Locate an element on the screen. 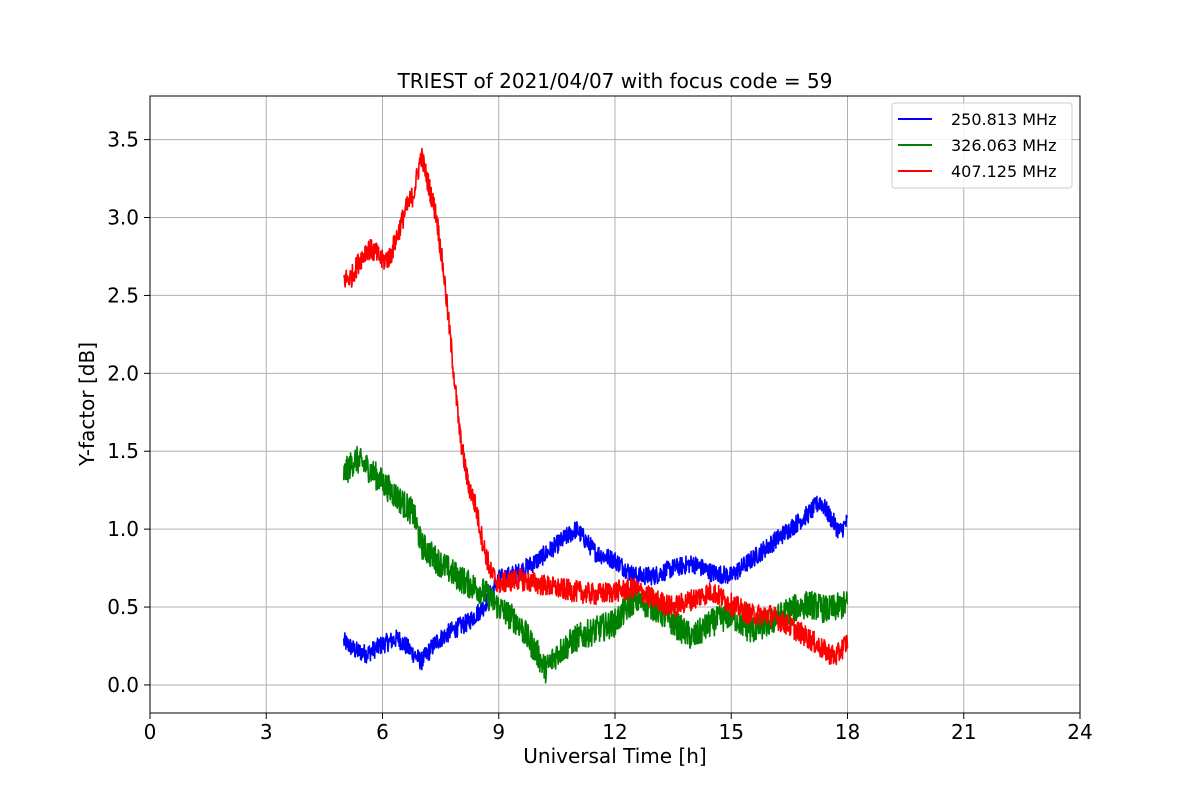 The width and height of the screenshot is (1200, 800). y-tick-label: 1.5 is located at coordinates (123, 451).